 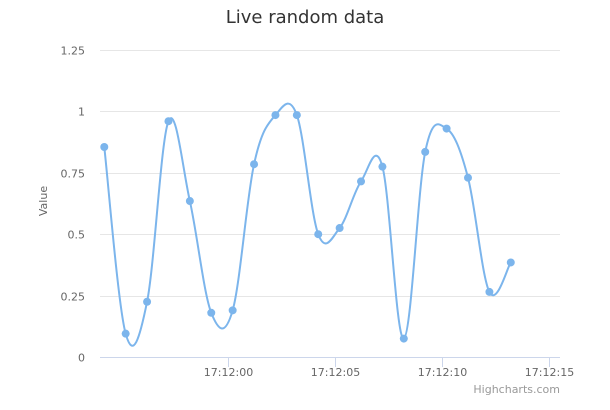 I want to click on y-tick-label: 0.75, so click(x=73, y=174).